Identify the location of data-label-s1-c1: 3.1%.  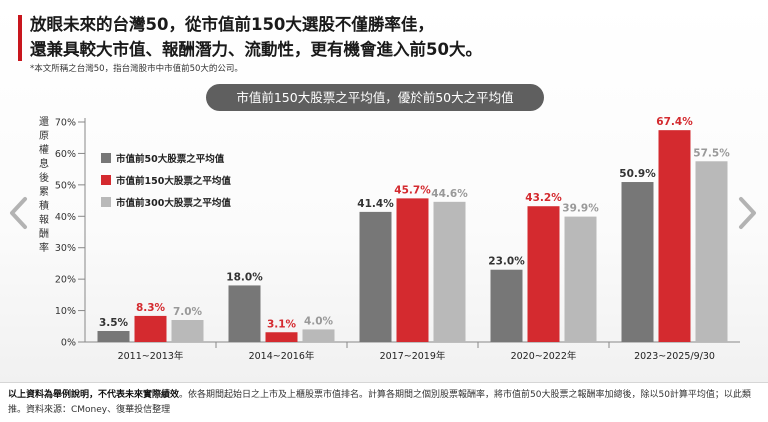
(282, 324).